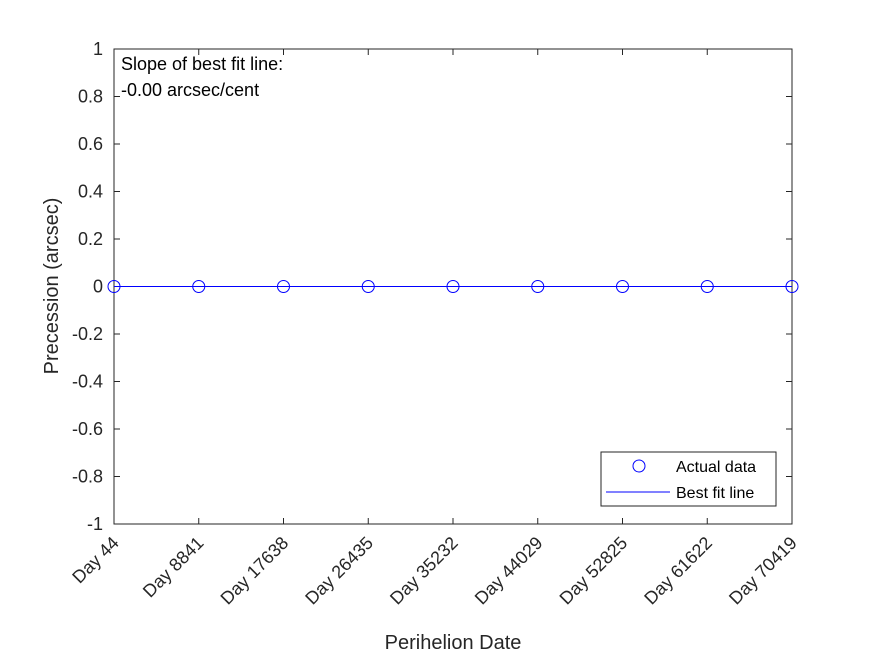 The height and width of the screenshot is (656, 875). What do you see at coordinates (95, 524) in the screenshot?
I see `y-tick-label: -1` at bounding box center [95, 524].